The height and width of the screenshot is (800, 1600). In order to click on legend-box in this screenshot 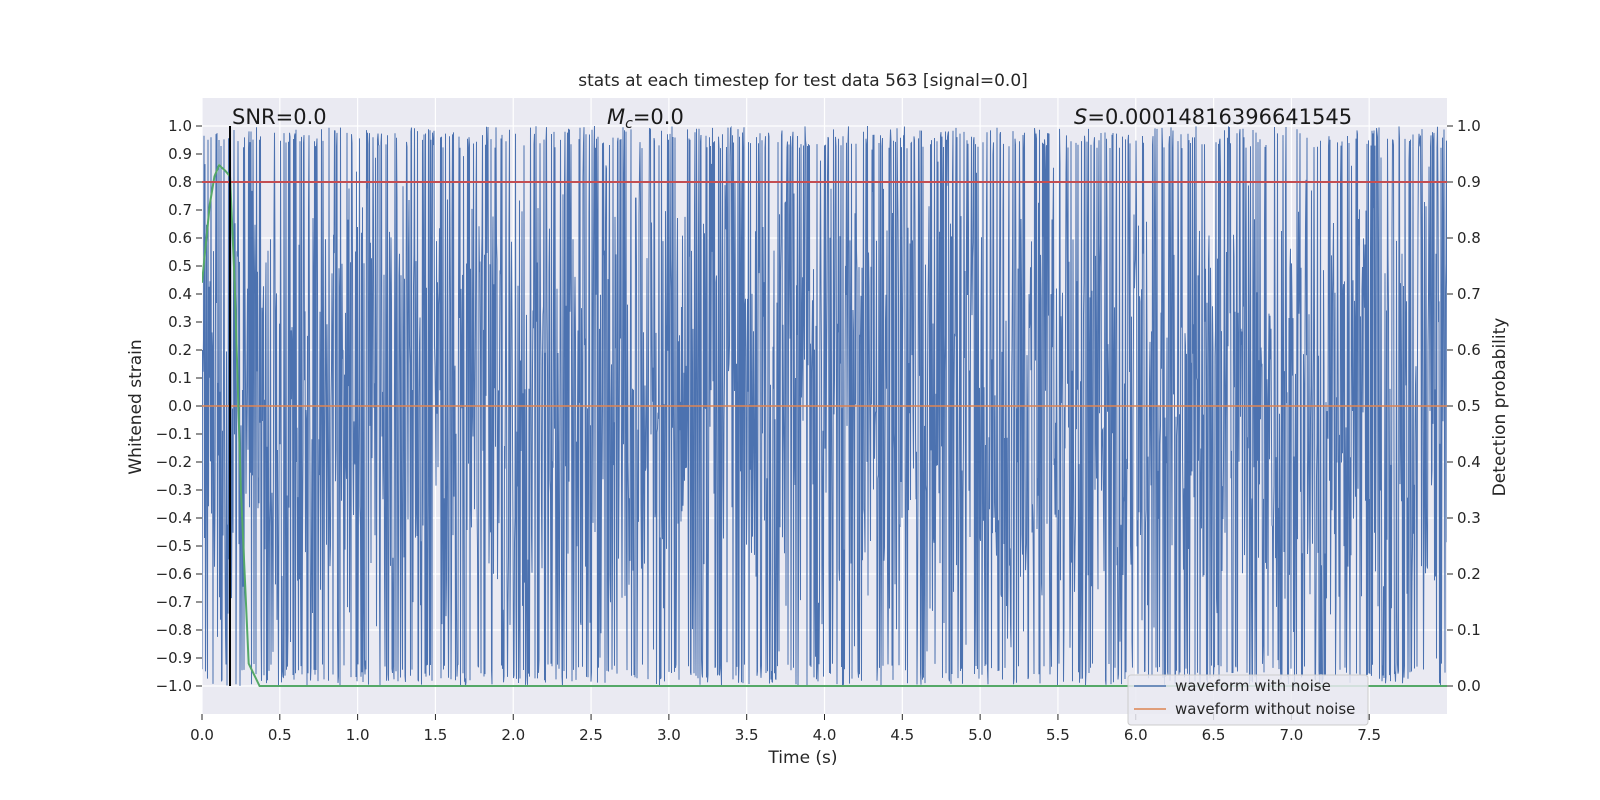, I will do `click(1248, 700)`.